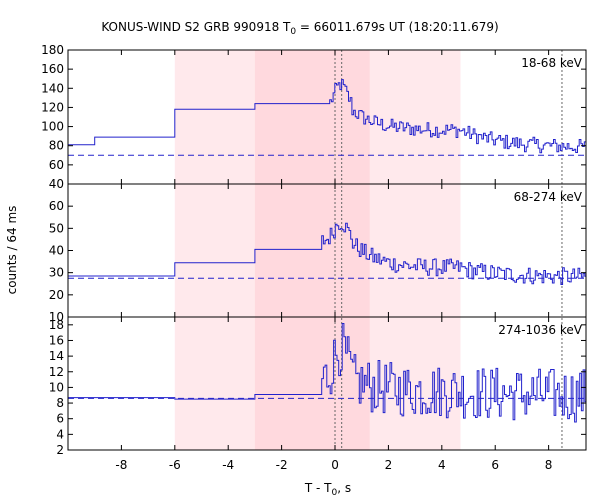  What do you see at coordinates (56, 146) in the screenshot?
I see `y-tick-label-0-2: 80` at bounding box center [56, 146].